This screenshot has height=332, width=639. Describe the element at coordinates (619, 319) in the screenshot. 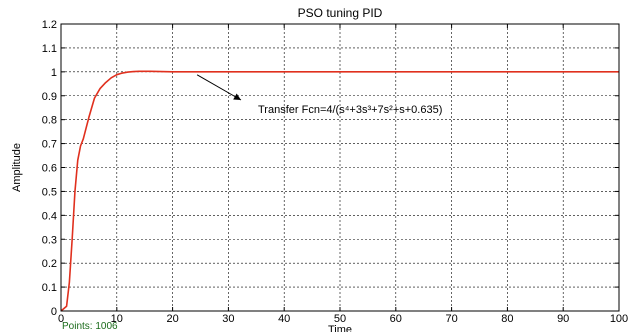

I see `x-tick-label: 100` at that location.